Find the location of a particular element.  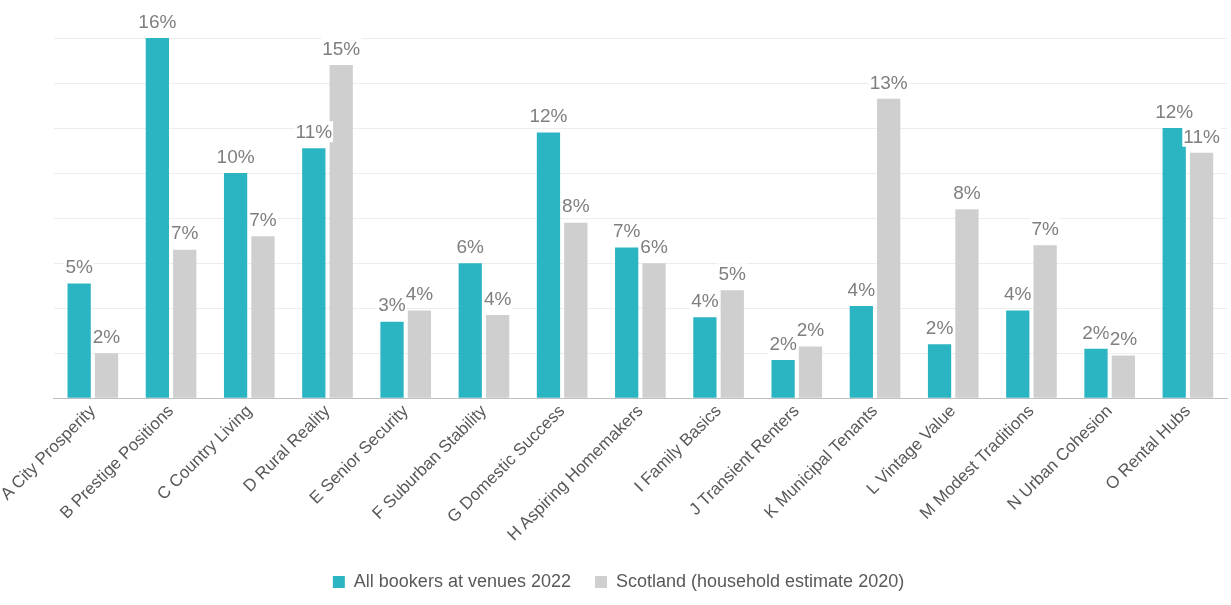

data-label: 13% is located at coordinates (888, 82).